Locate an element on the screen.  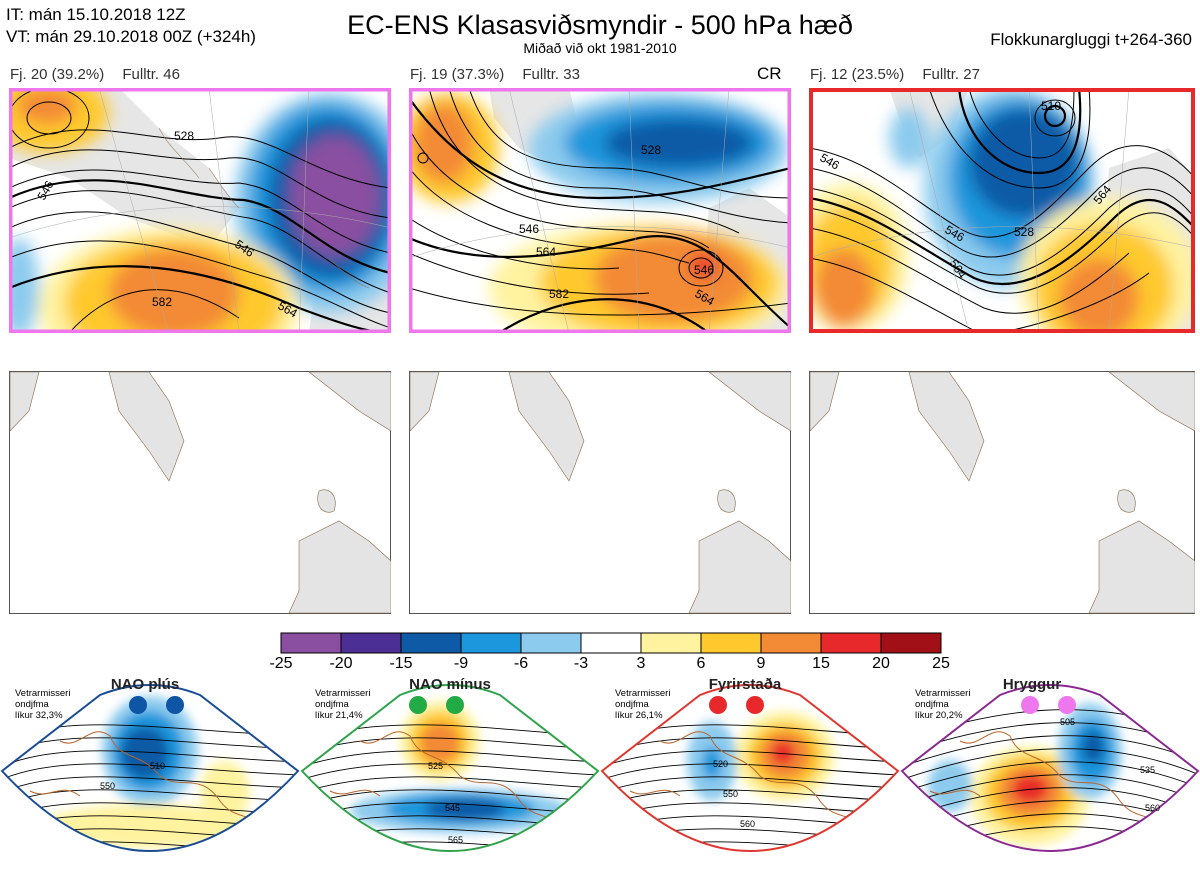
cluster-1-caption: Fj. 20 (39.2%) Fulltr. 46 is located at coordinates (102, 74).